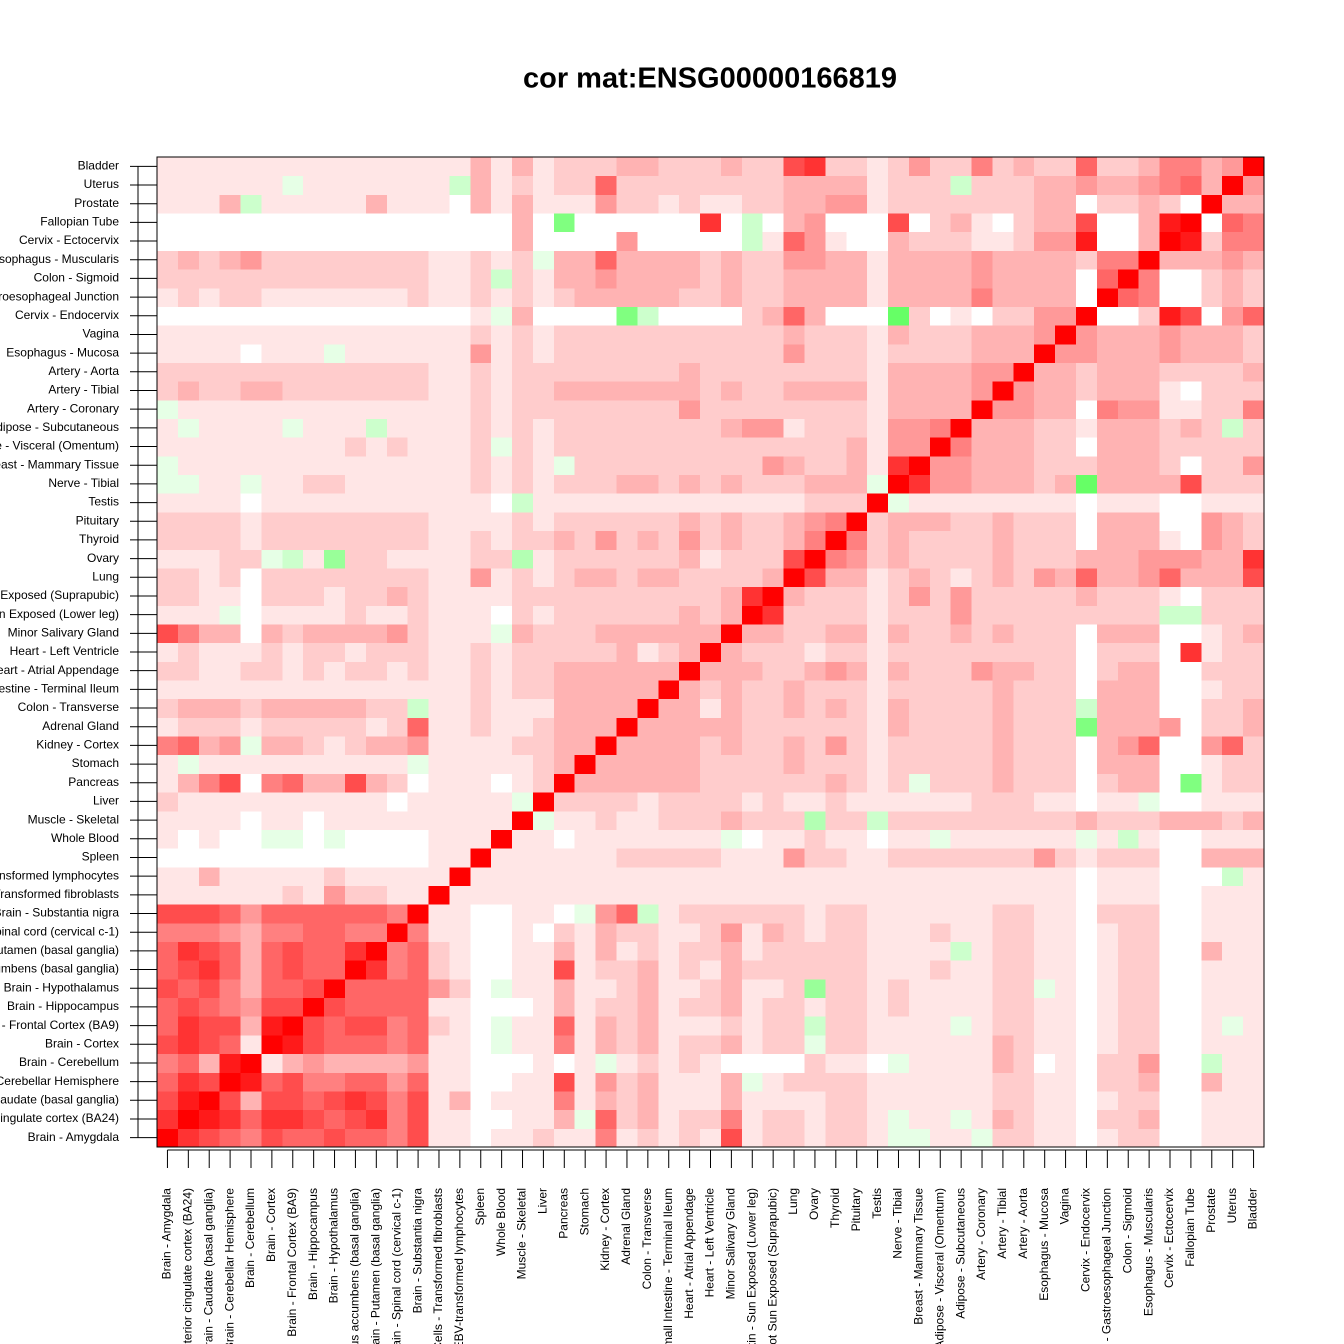 Image resolution: width=1344 pixels, height=1344 pixels. Describe the element at coordinates (63, 1006) in the screenshot. I see `y-tick-label: Brain - Hippocampus` at that location.